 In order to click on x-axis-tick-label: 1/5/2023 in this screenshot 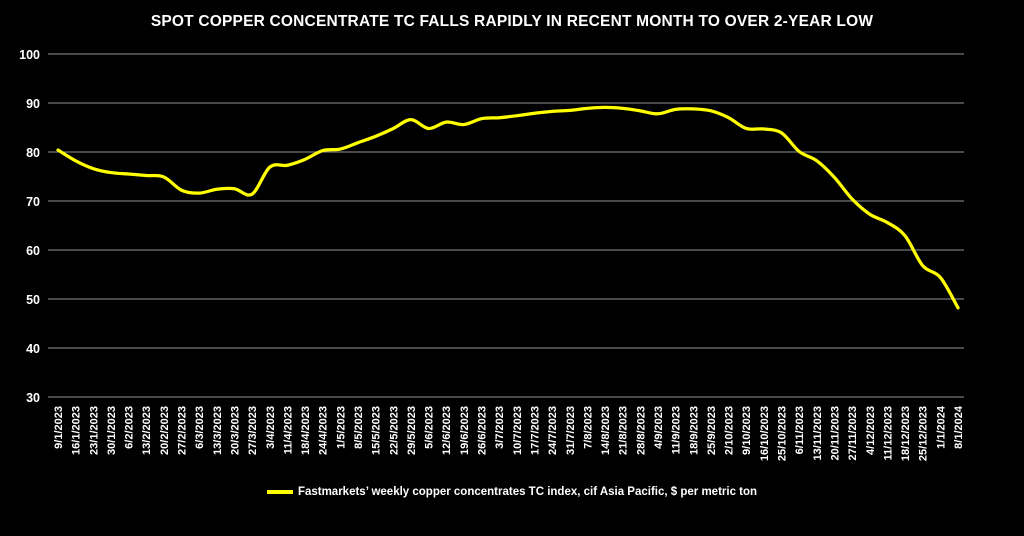, I will do `click(341, 427)`.